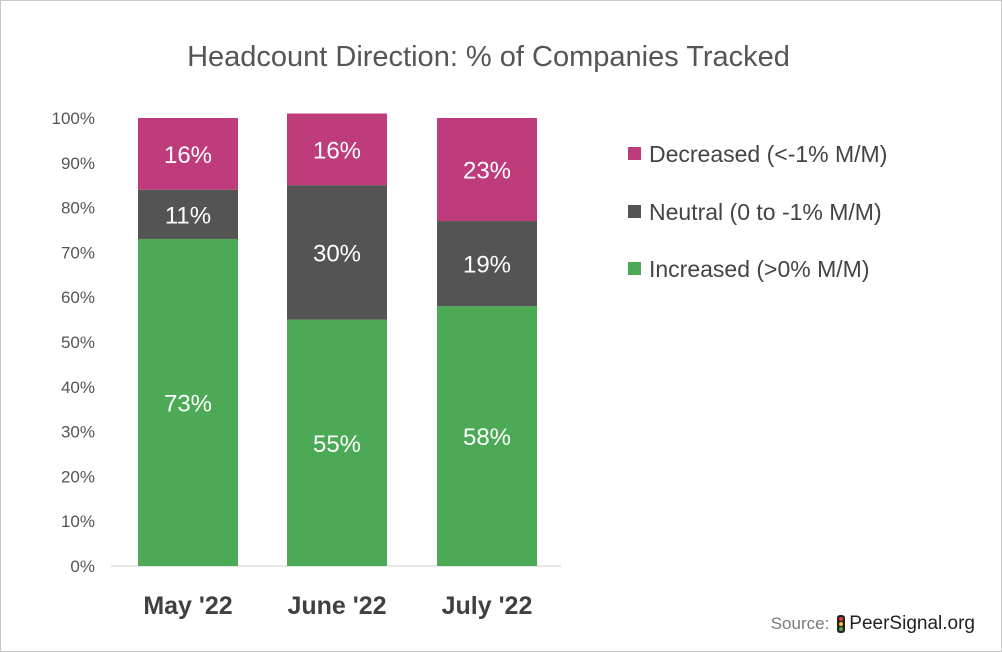 This screenshot has width=1002, height=652. What do you see at coordinates (78, 297) in the screenshot?
I see `y-tick-label: 60%` at bounding box center [78, 297].